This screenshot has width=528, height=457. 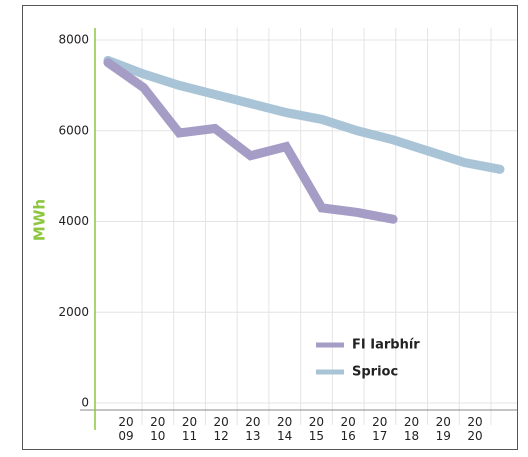 I want to click on x-tick-label: 20 18, so click(x=411, y=429).